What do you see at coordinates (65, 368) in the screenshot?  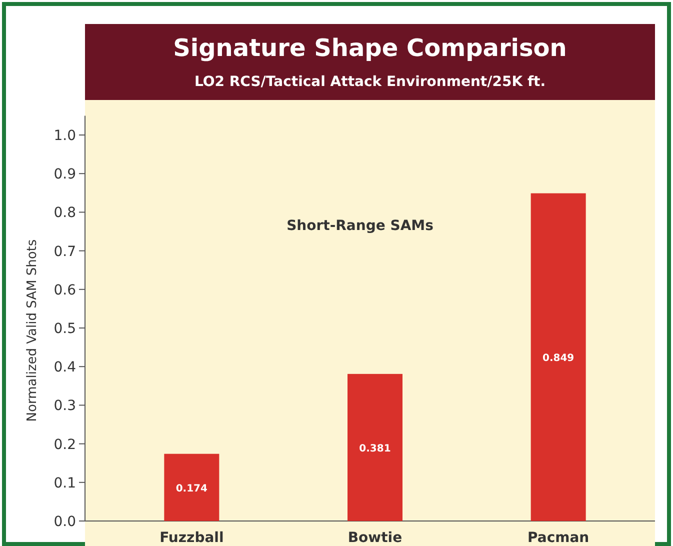 I see `y-tick-label: 0.4` at bounding box center [65, 368].